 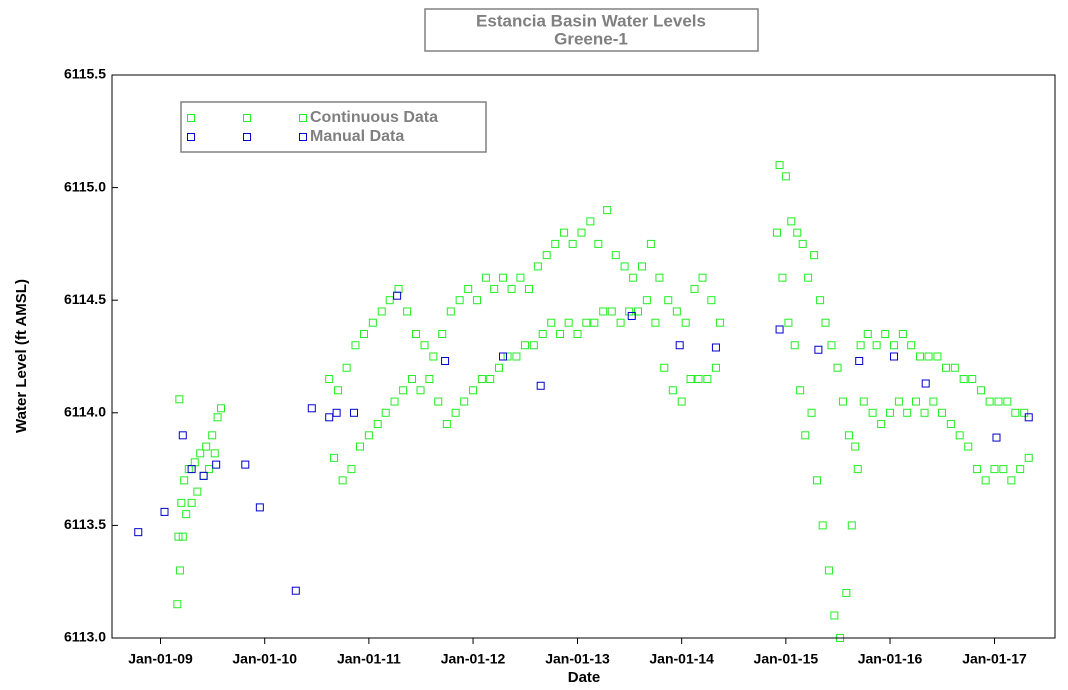 What do you see at coordinates (357, 136) in the screenshot?
I see `legend-label: Manual Data` at bounding box center [357, 136].